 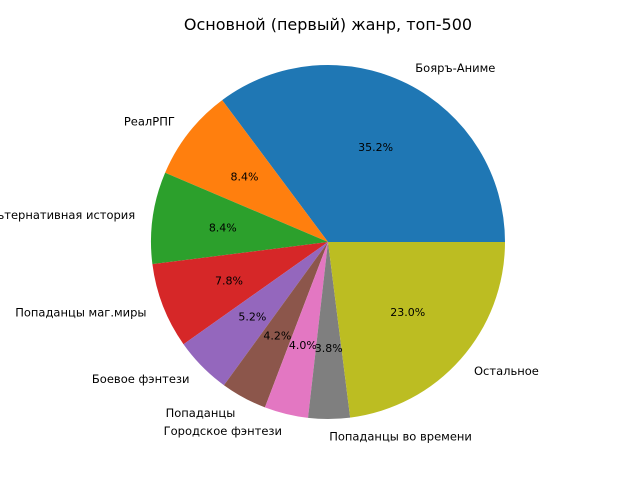 I want to click on slice-percent-1: 35.2%, so click(x=375, y=147).